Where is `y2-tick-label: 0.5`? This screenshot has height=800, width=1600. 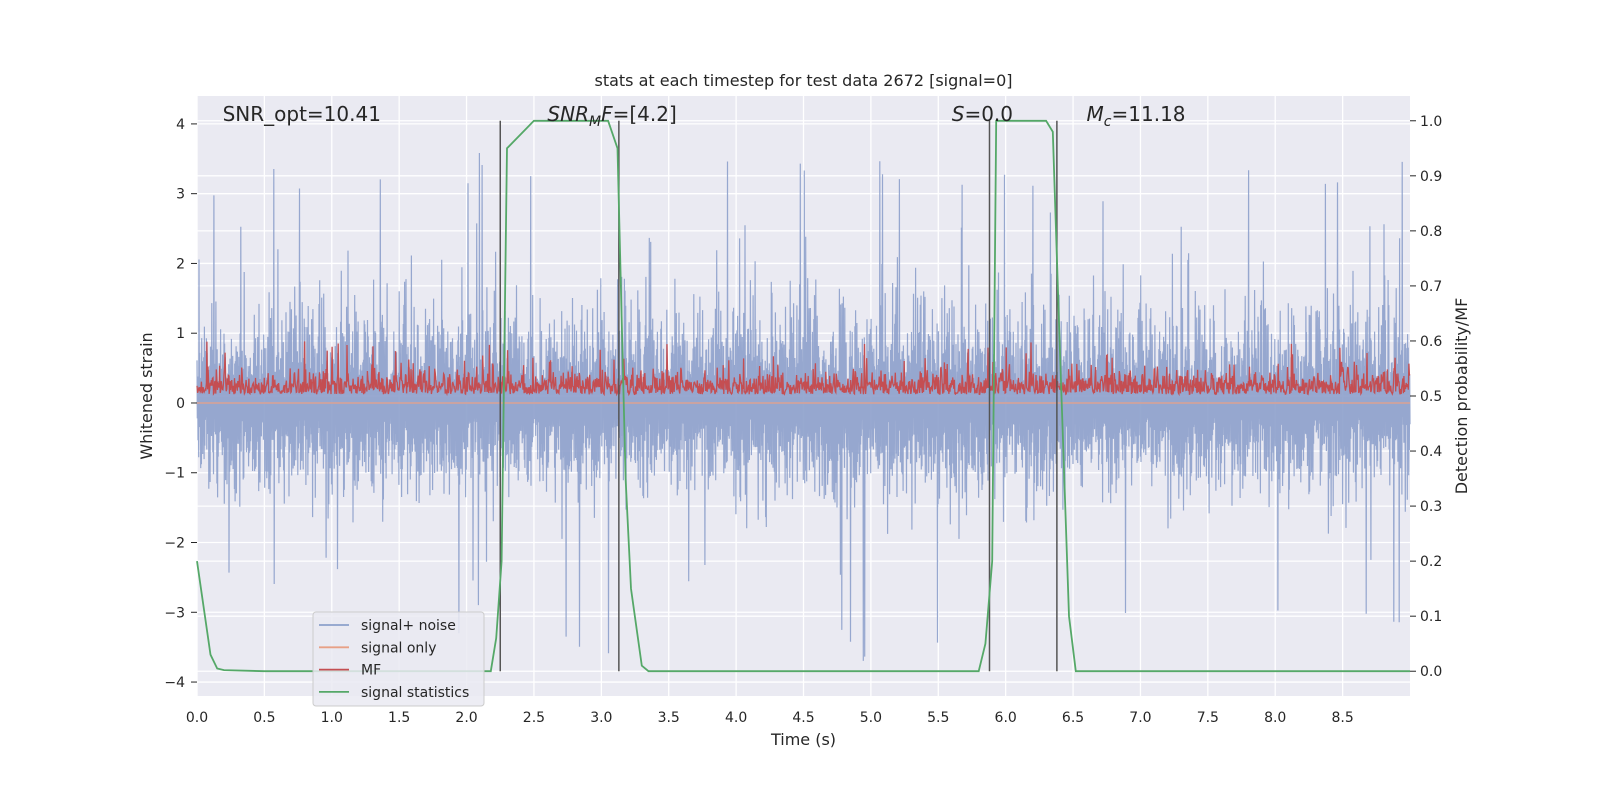
y2-tick-label: 0.5 is located at coordinates (1431, 397).